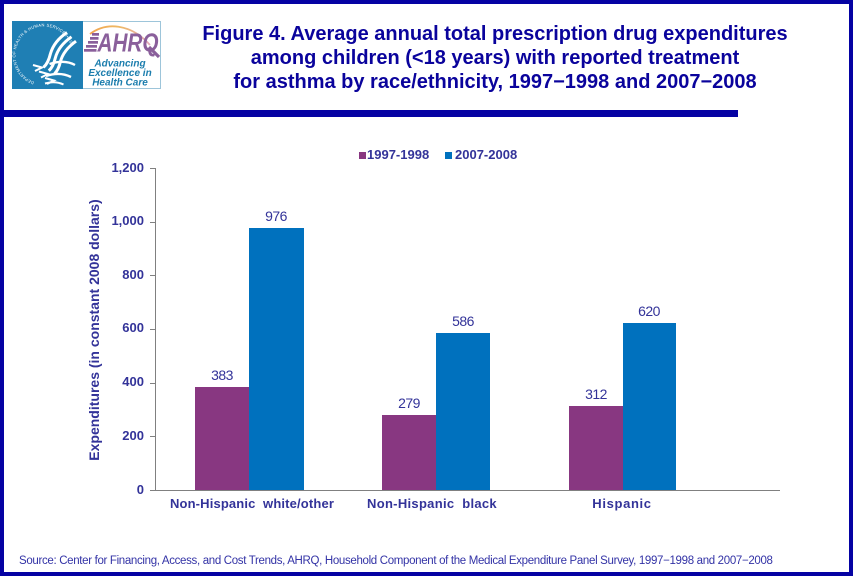 This screenshot has height=576, width=853. What do you see at coordinates (120, 83) in the screenshot?
I see `svg-text: Health Care` at bounding box center [120, 83].